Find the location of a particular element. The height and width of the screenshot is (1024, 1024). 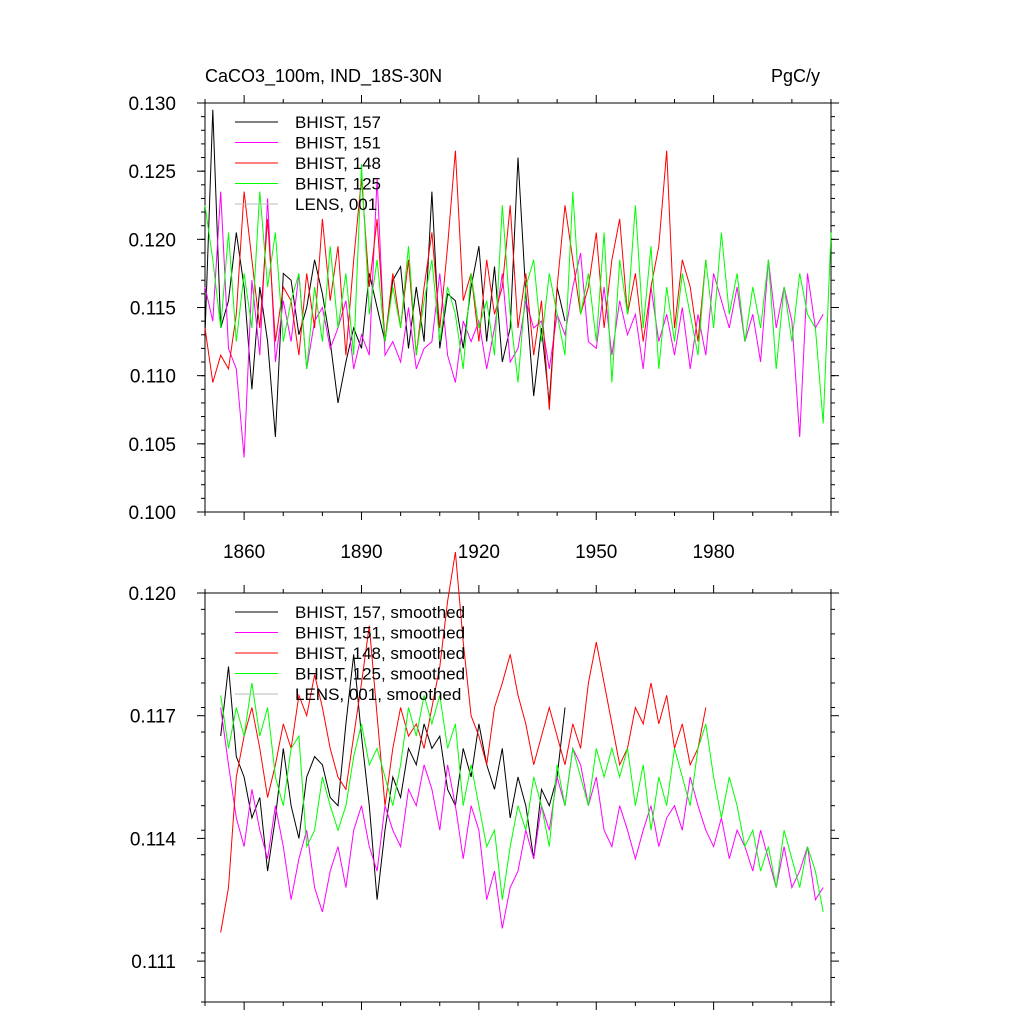

y-tick-label-top-3: 0.115 is located at coordinates (153, 309).